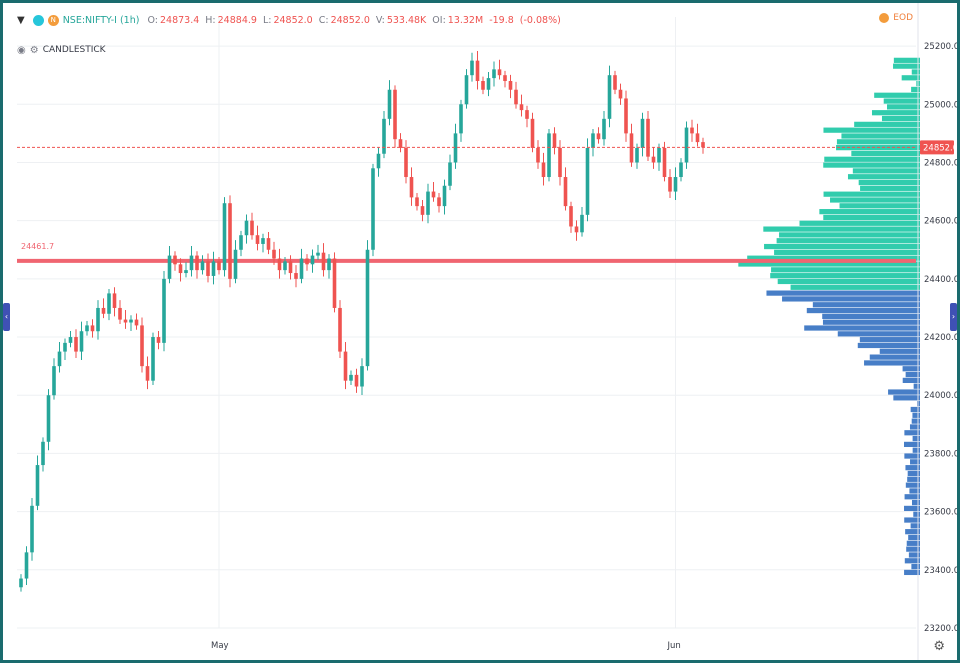  I want to click on chart-settings-icon: ⚙, so click(939, 646).